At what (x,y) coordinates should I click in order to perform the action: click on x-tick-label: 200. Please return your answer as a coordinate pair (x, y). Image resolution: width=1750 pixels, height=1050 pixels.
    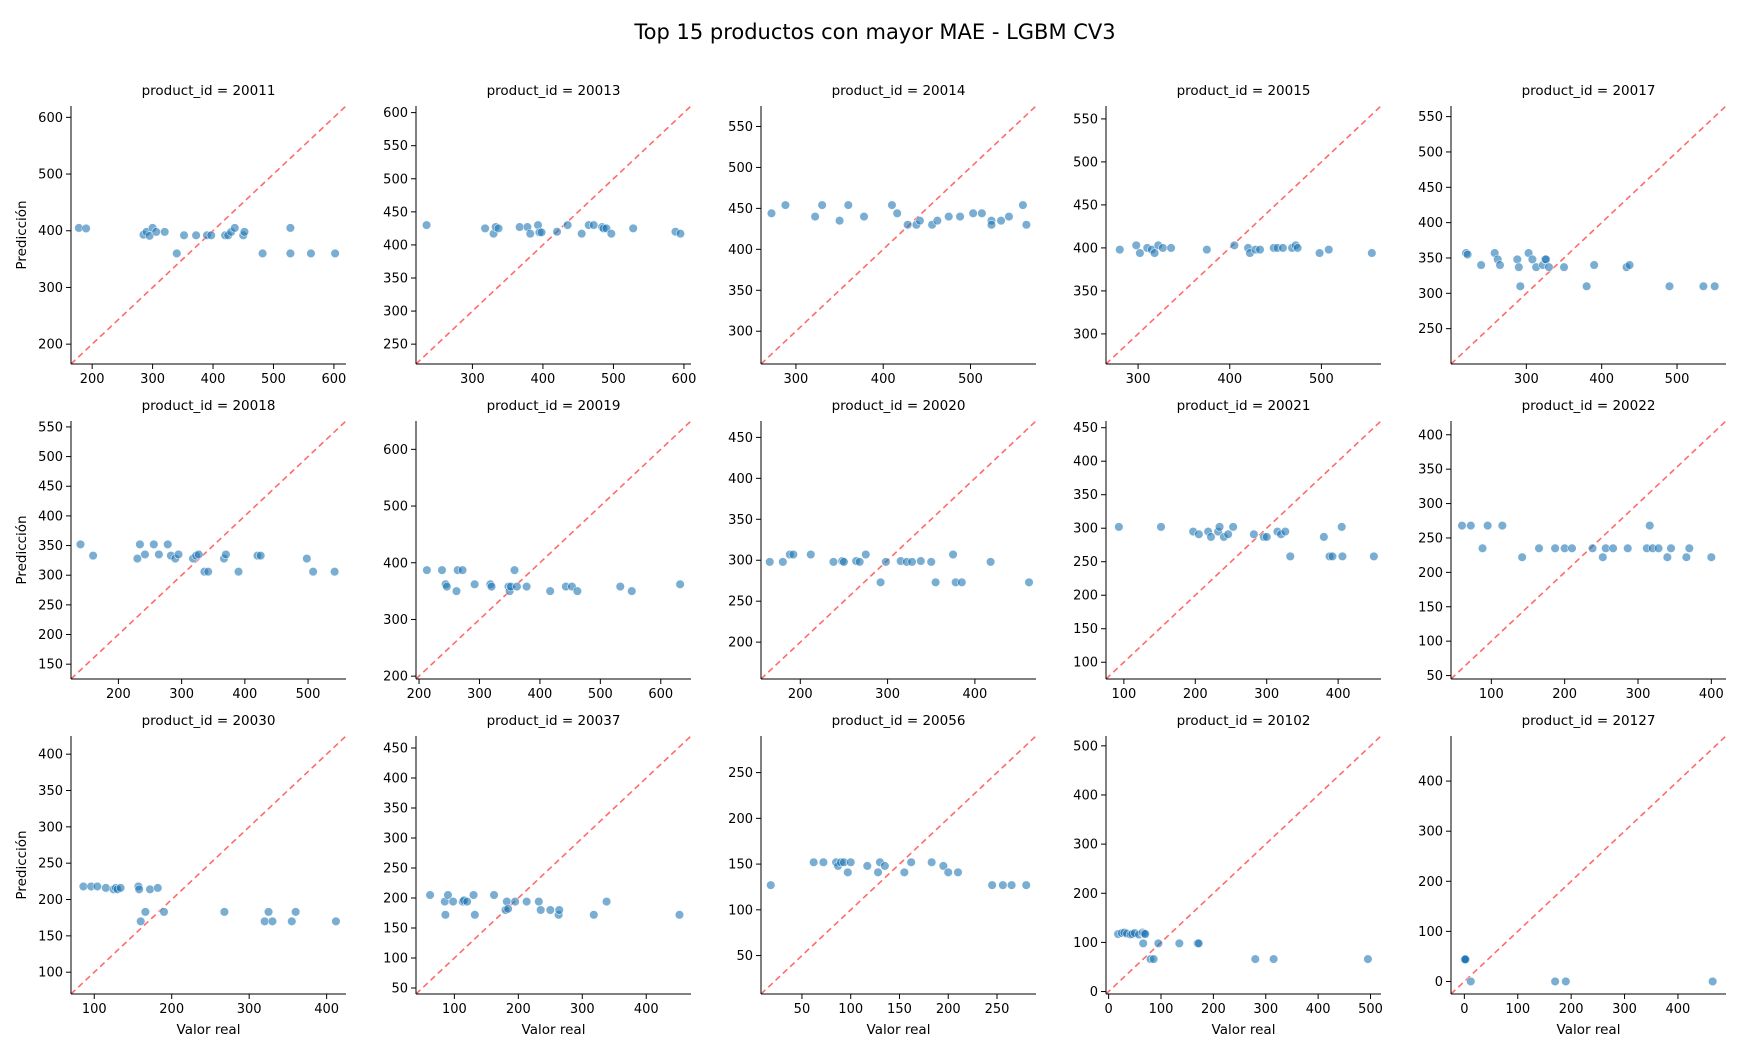
    Looking at the image, I should click on (171, 1009).